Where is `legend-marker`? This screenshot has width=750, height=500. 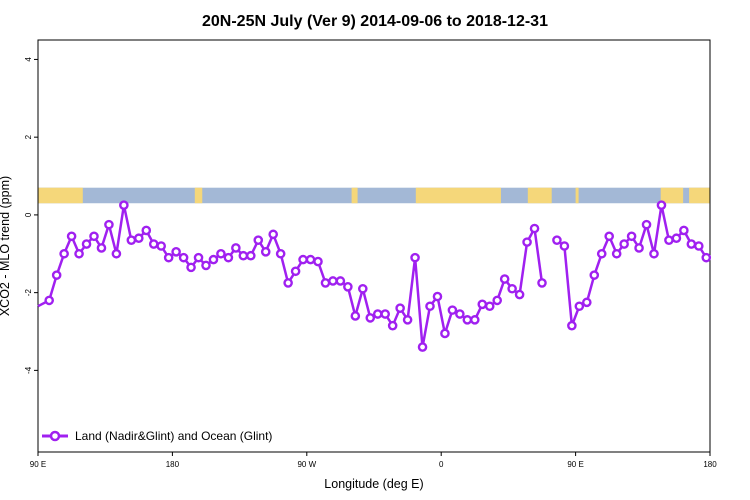
legend-marker is located at coordinates (55, 436).